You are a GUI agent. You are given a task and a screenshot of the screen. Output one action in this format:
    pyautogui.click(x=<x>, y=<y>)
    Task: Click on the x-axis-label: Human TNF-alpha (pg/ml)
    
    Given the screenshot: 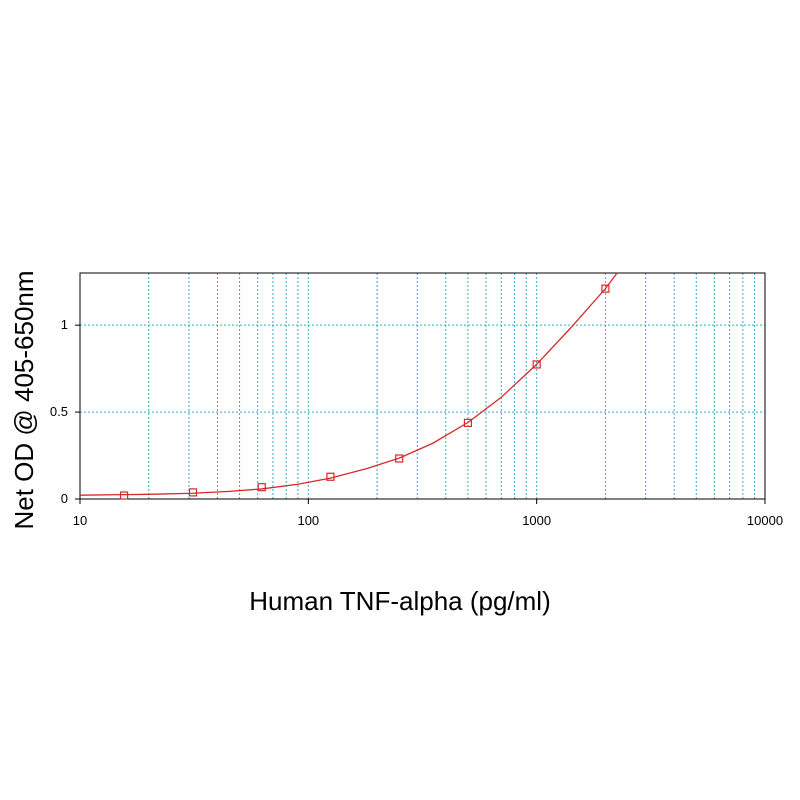 What is the action you would take?
    pyautogui.click(x=400, y=601)
    